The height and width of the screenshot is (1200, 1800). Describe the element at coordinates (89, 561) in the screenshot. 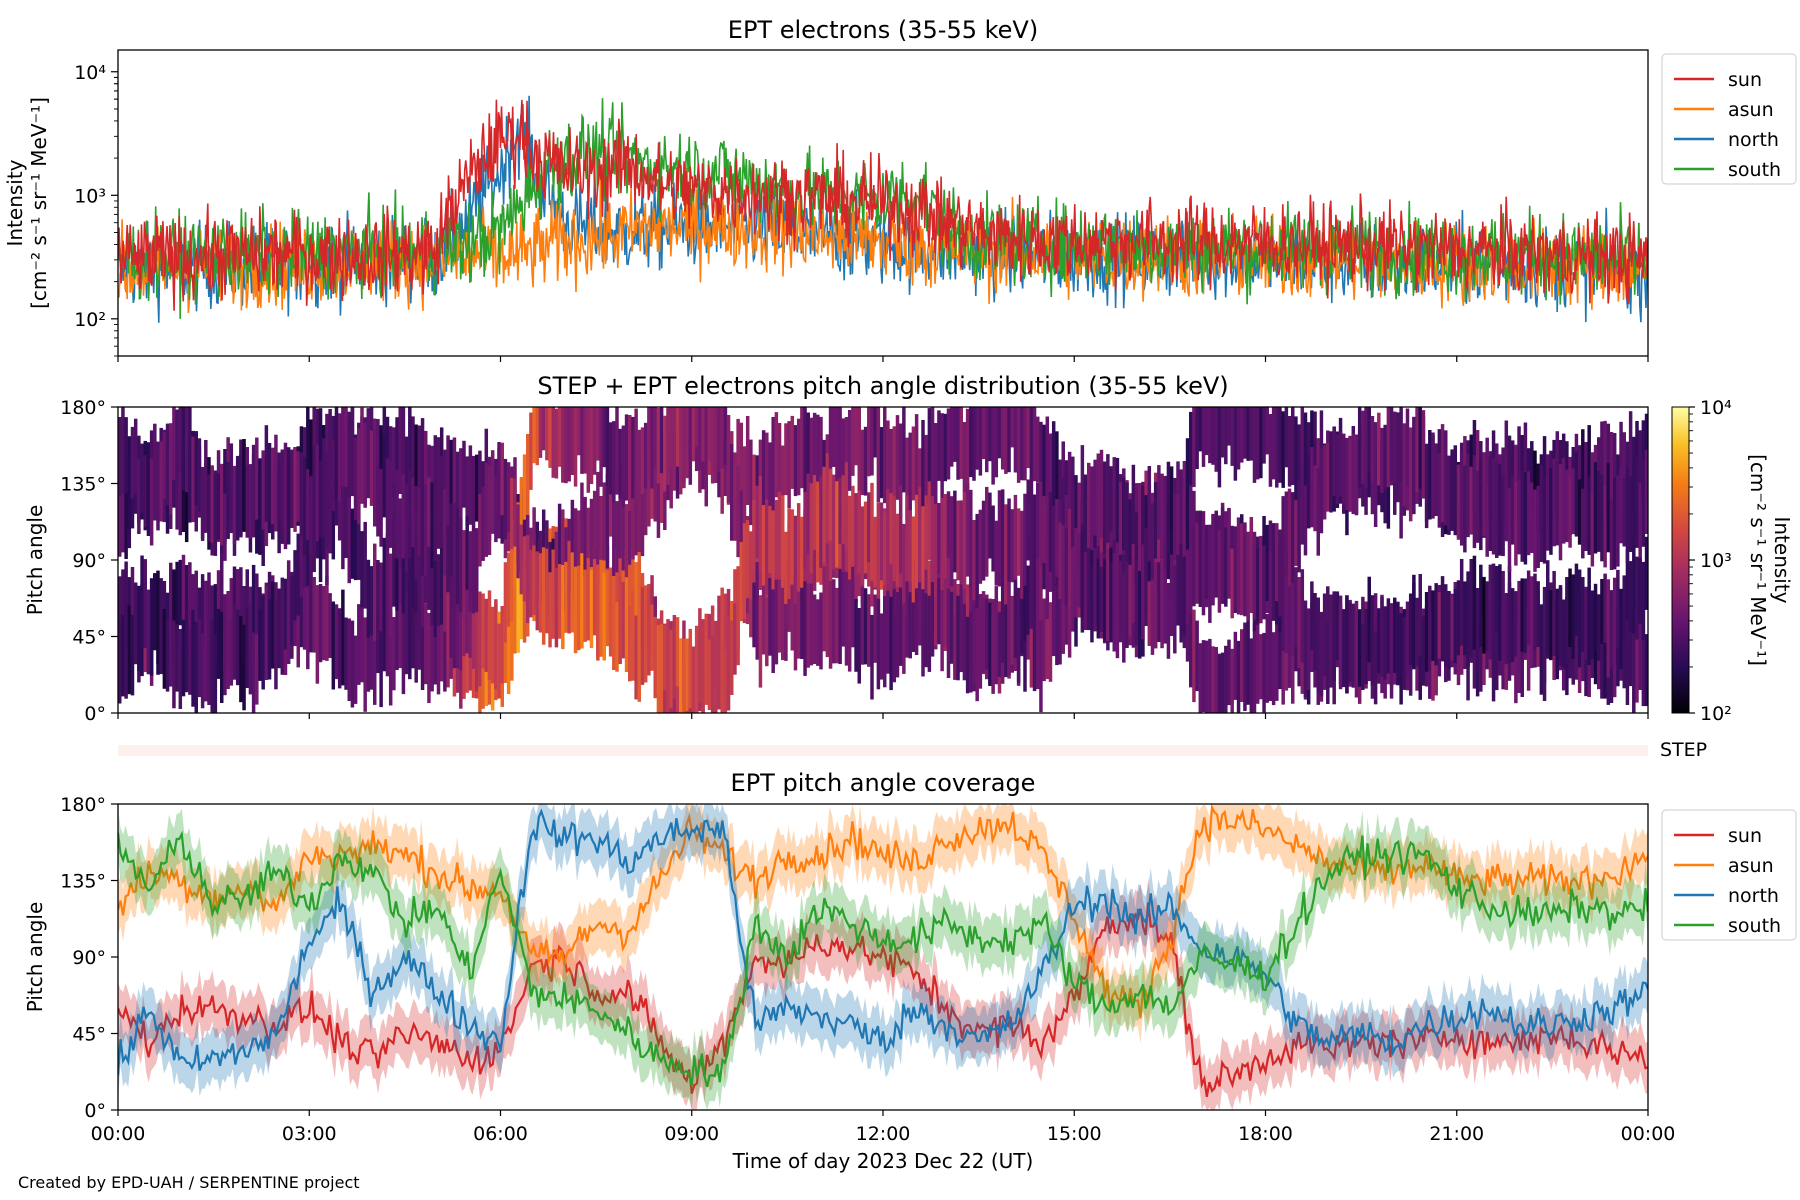

I see `y-tick-label: 90°` at that location.